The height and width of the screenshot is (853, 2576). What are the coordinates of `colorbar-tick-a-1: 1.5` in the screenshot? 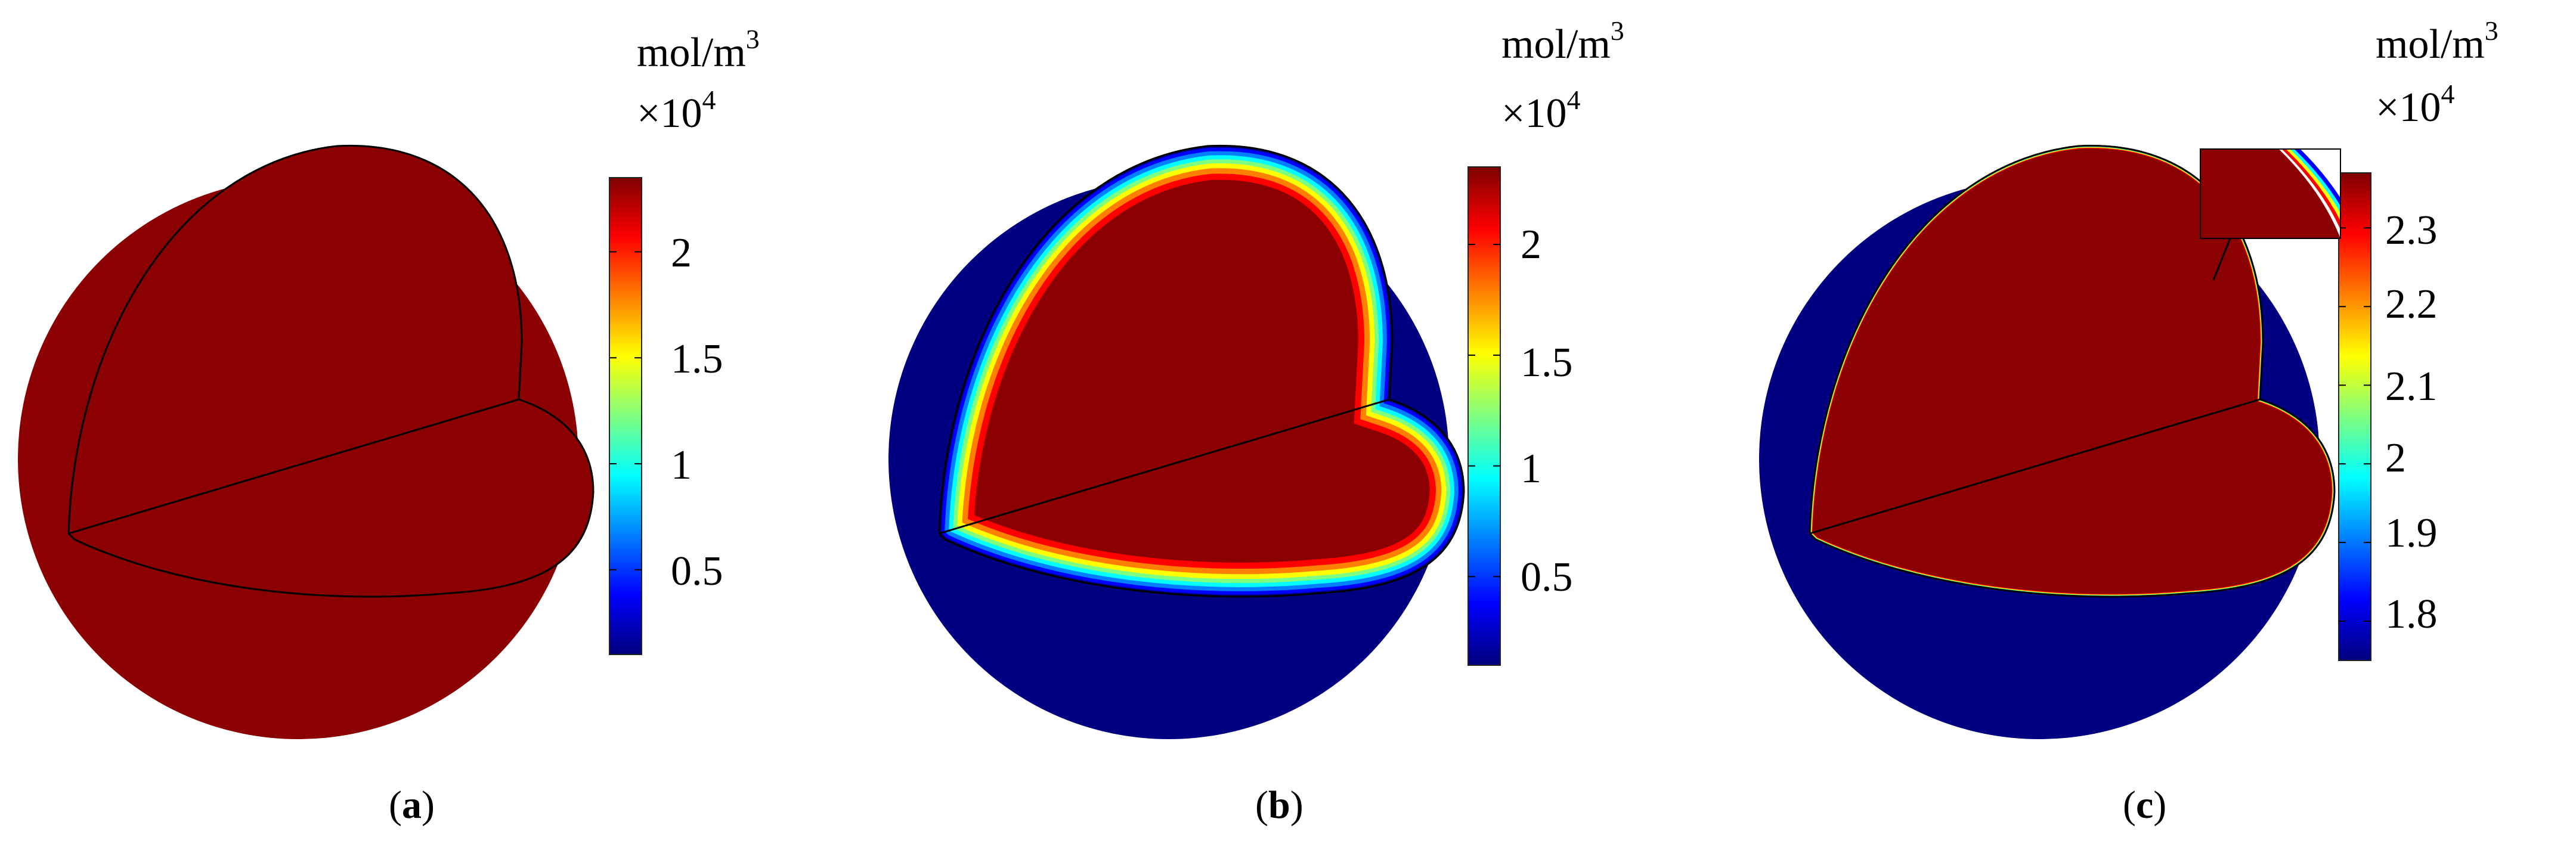 It's located at (697, 359).